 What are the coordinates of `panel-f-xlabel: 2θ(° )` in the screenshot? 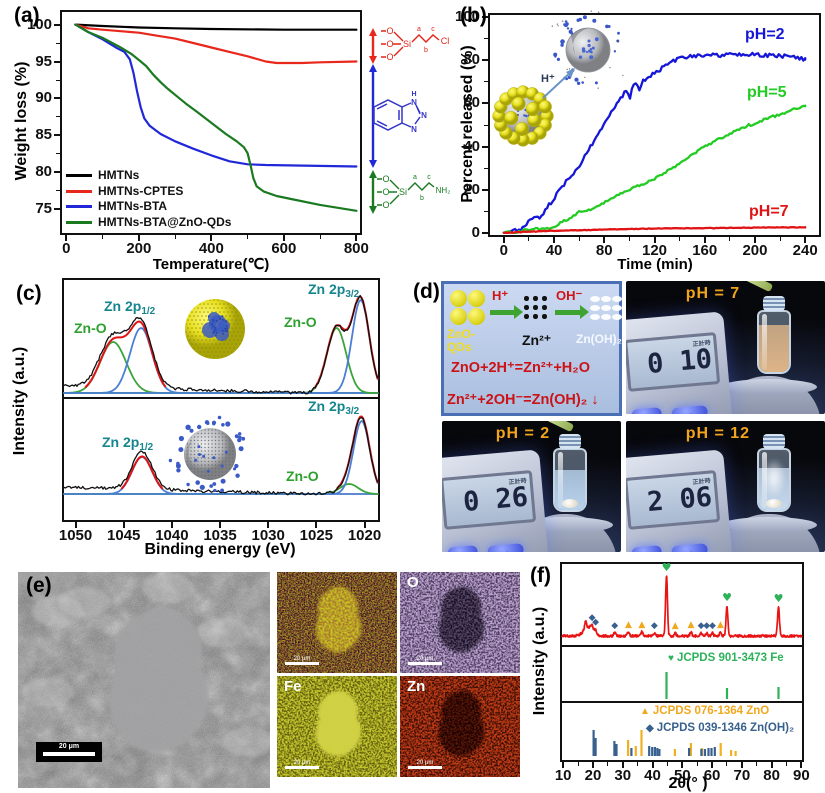 It's located at (688, 783).